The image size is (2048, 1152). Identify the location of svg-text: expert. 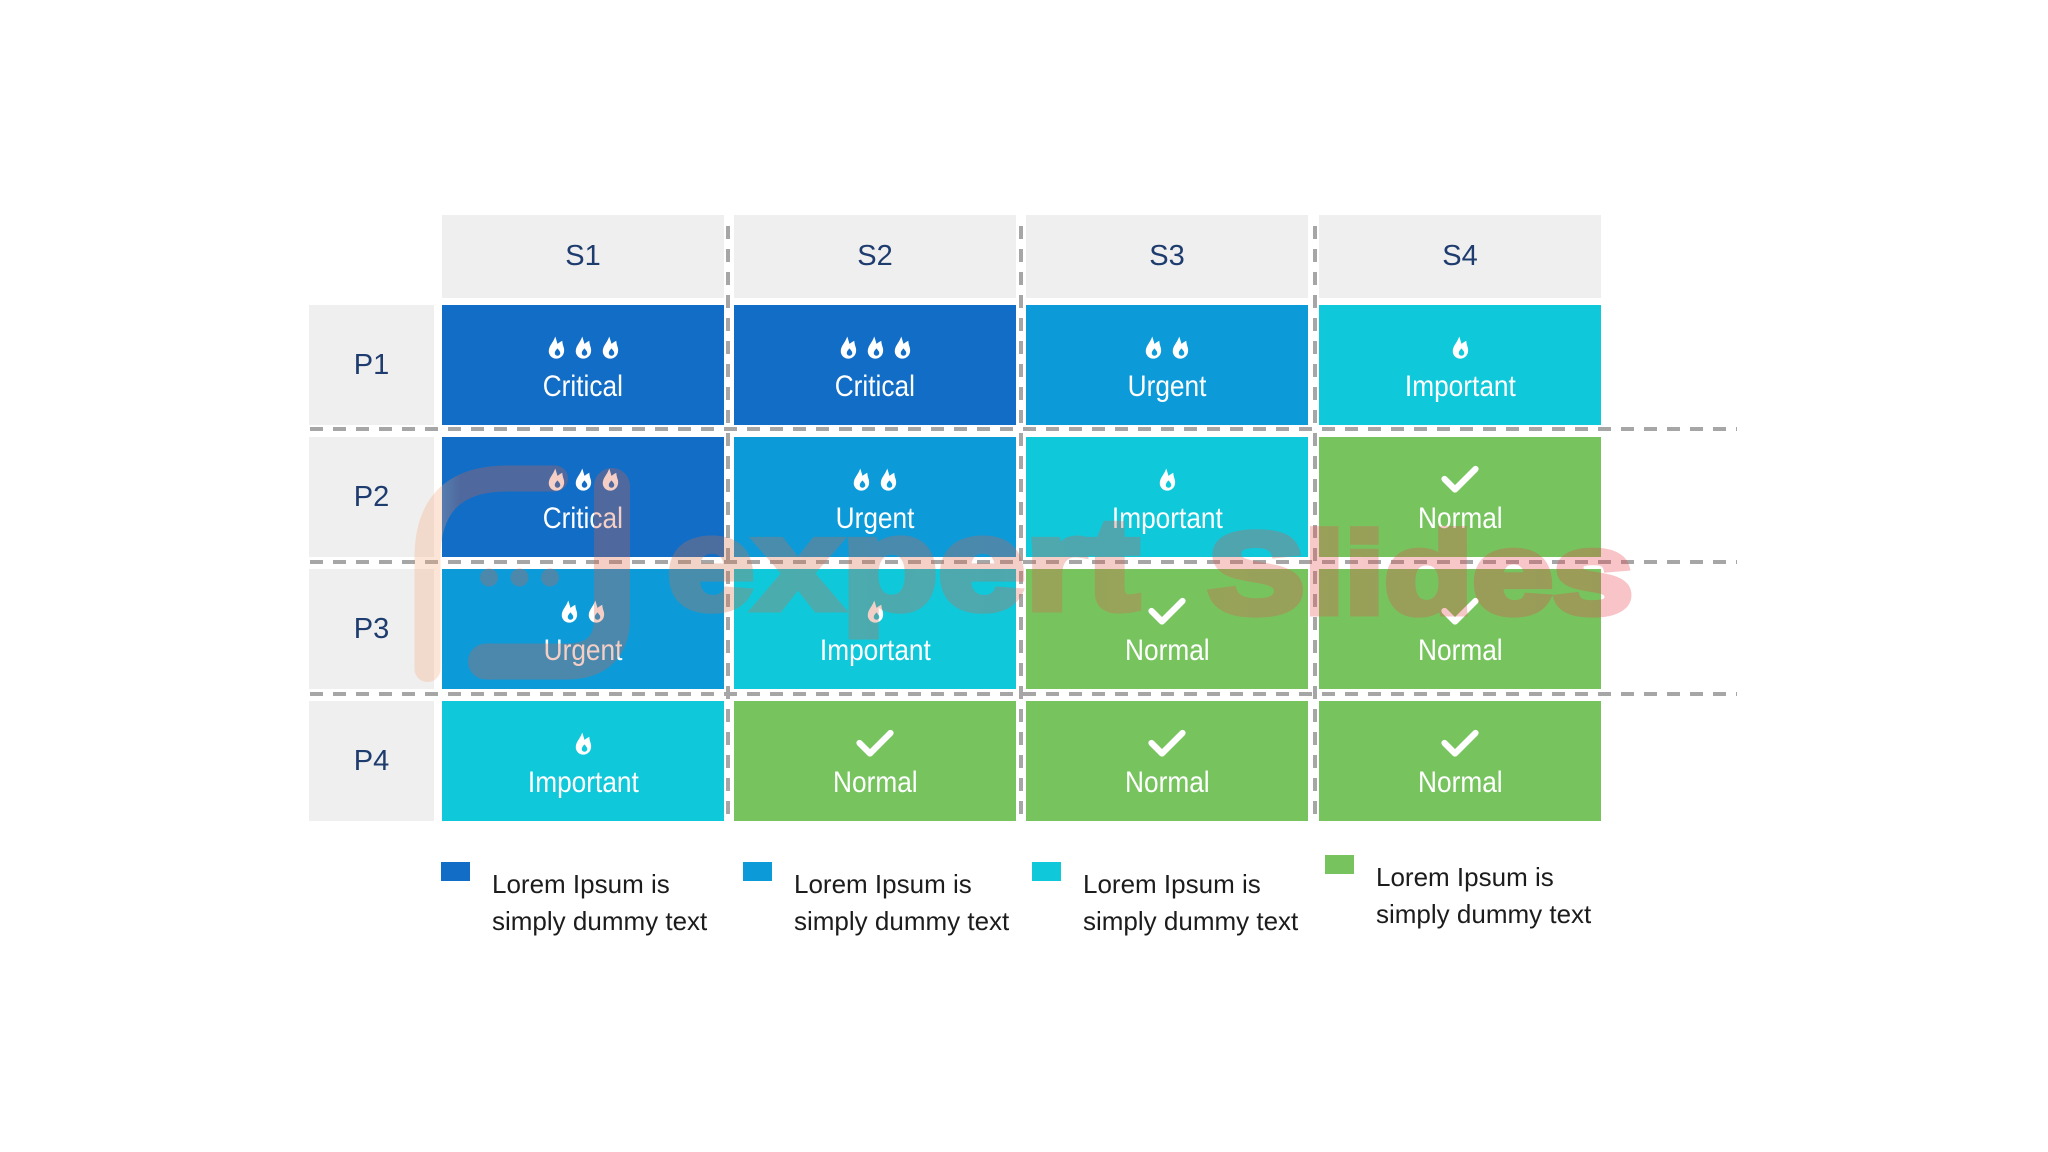
(903, 564).